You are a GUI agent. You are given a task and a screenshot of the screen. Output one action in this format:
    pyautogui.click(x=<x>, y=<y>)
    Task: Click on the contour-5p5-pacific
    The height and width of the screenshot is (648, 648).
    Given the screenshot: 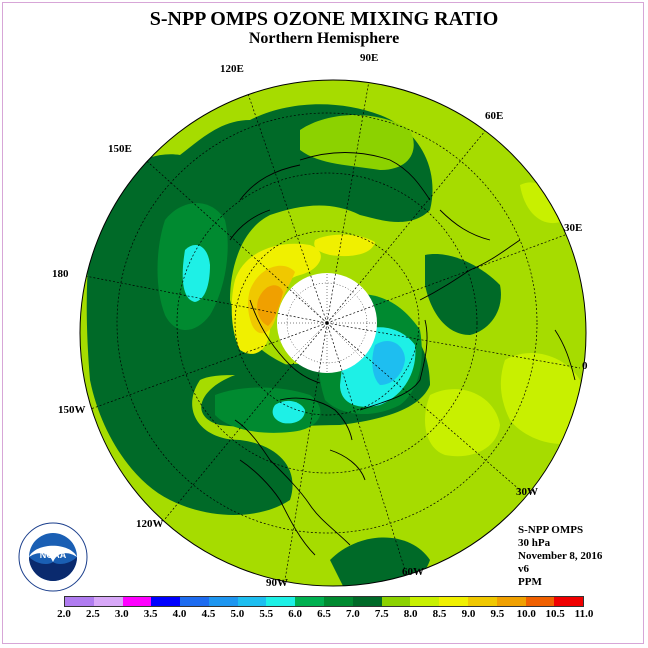 What is the action you would take?
    pyautogui.click(x=196, y=273)
    